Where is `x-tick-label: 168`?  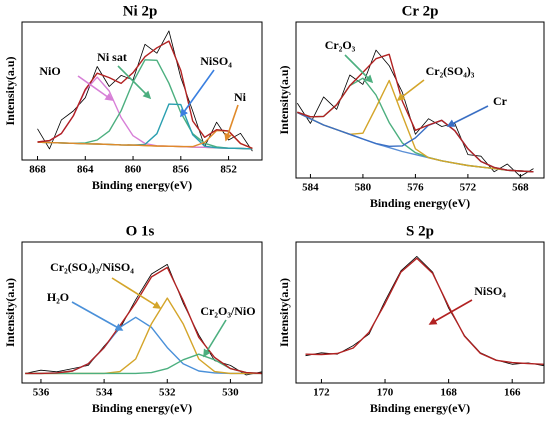
x-tick-label: 168 is located at coordinates (448, 393).